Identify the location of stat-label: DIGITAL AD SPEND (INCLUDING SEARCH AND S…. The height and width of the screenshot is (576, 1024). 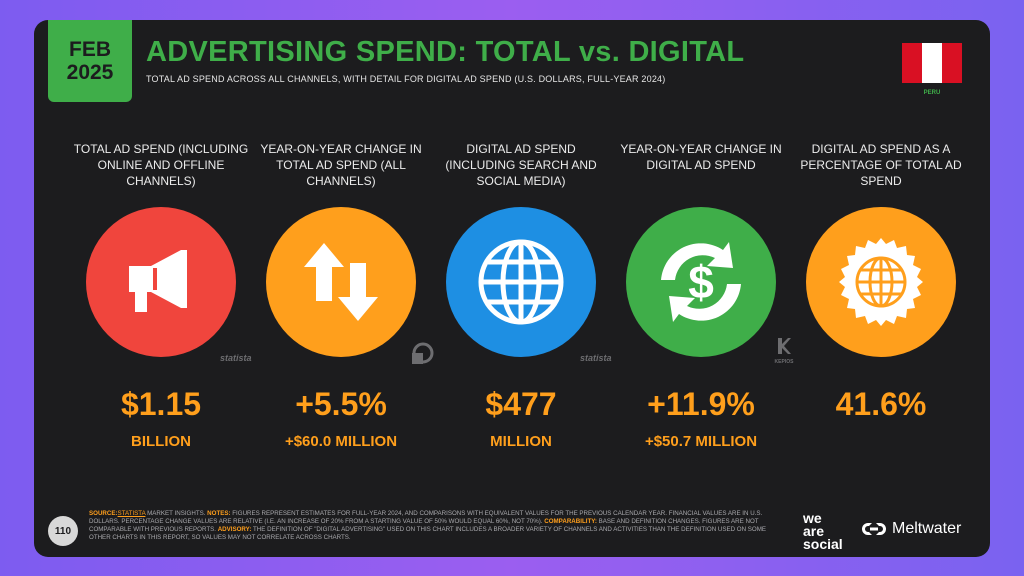
(521, 165).